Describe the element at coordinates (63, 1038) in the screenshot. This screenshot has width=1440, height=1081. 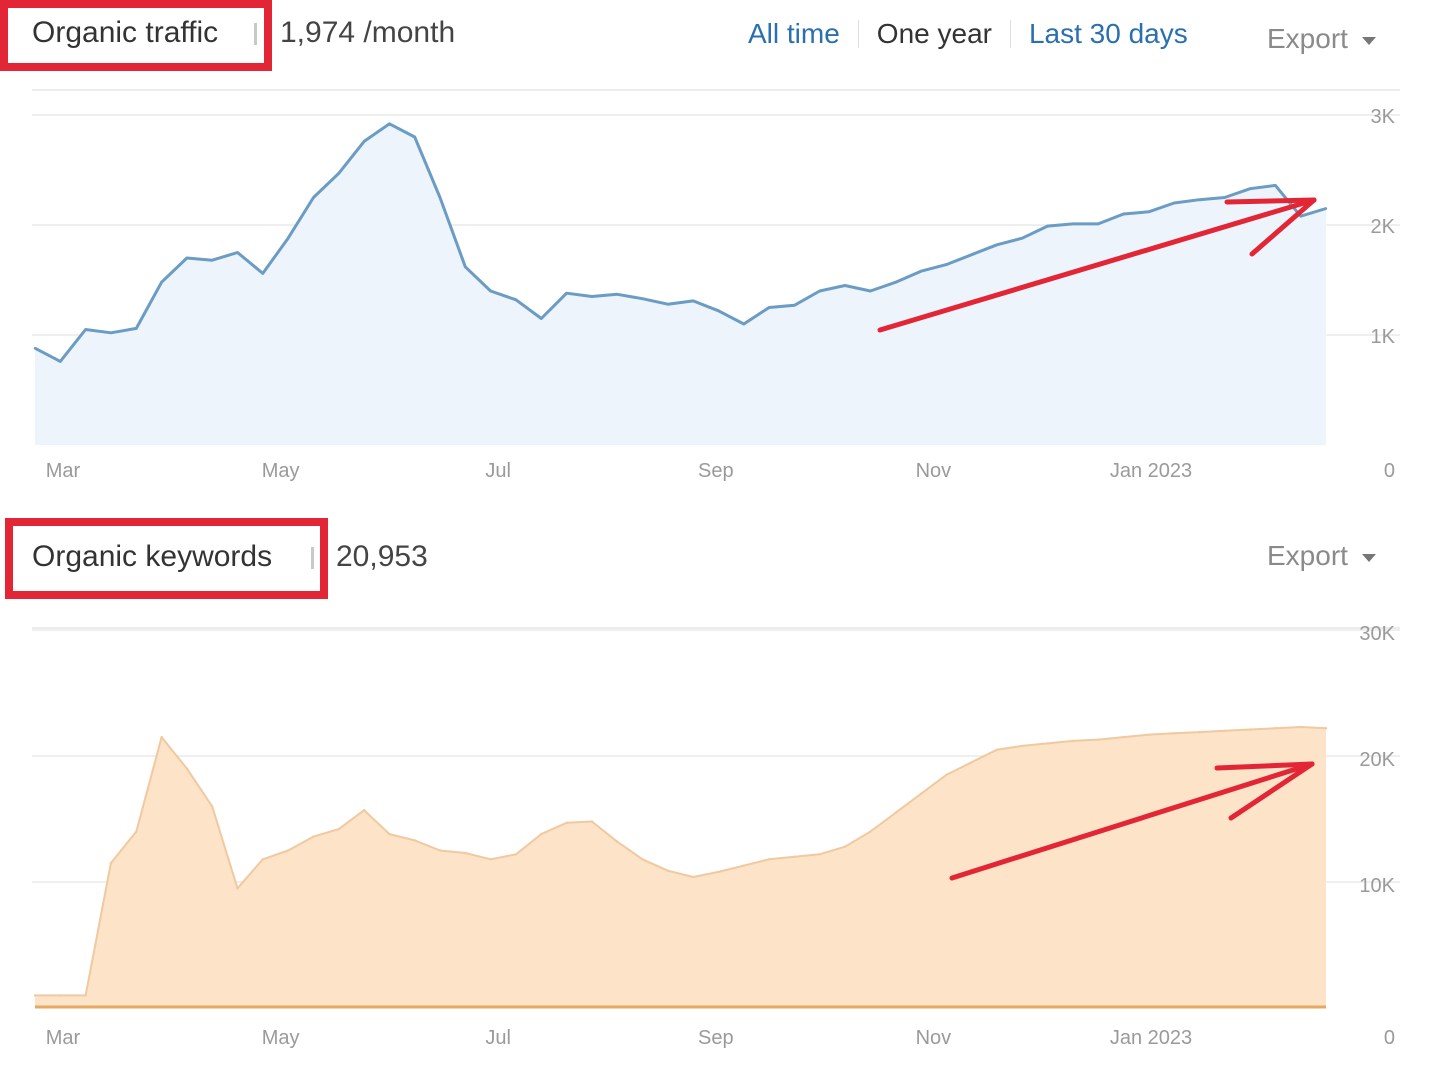
I see `x-tick-label: Mar` at that location.